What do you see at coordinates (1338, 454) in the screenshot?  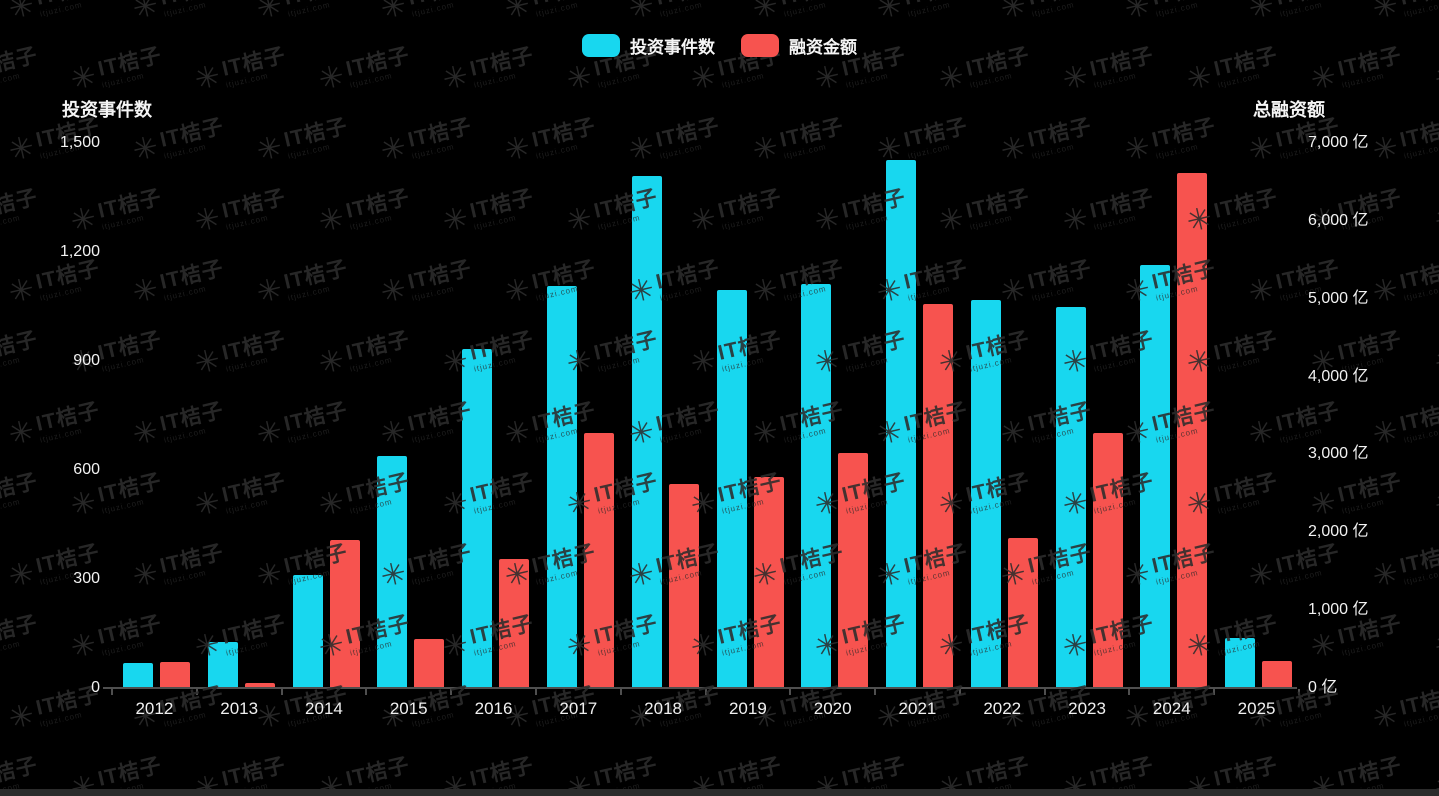 I see `right-axis-tick-label: 3,000 亿` at bounding box center [1338, 454].